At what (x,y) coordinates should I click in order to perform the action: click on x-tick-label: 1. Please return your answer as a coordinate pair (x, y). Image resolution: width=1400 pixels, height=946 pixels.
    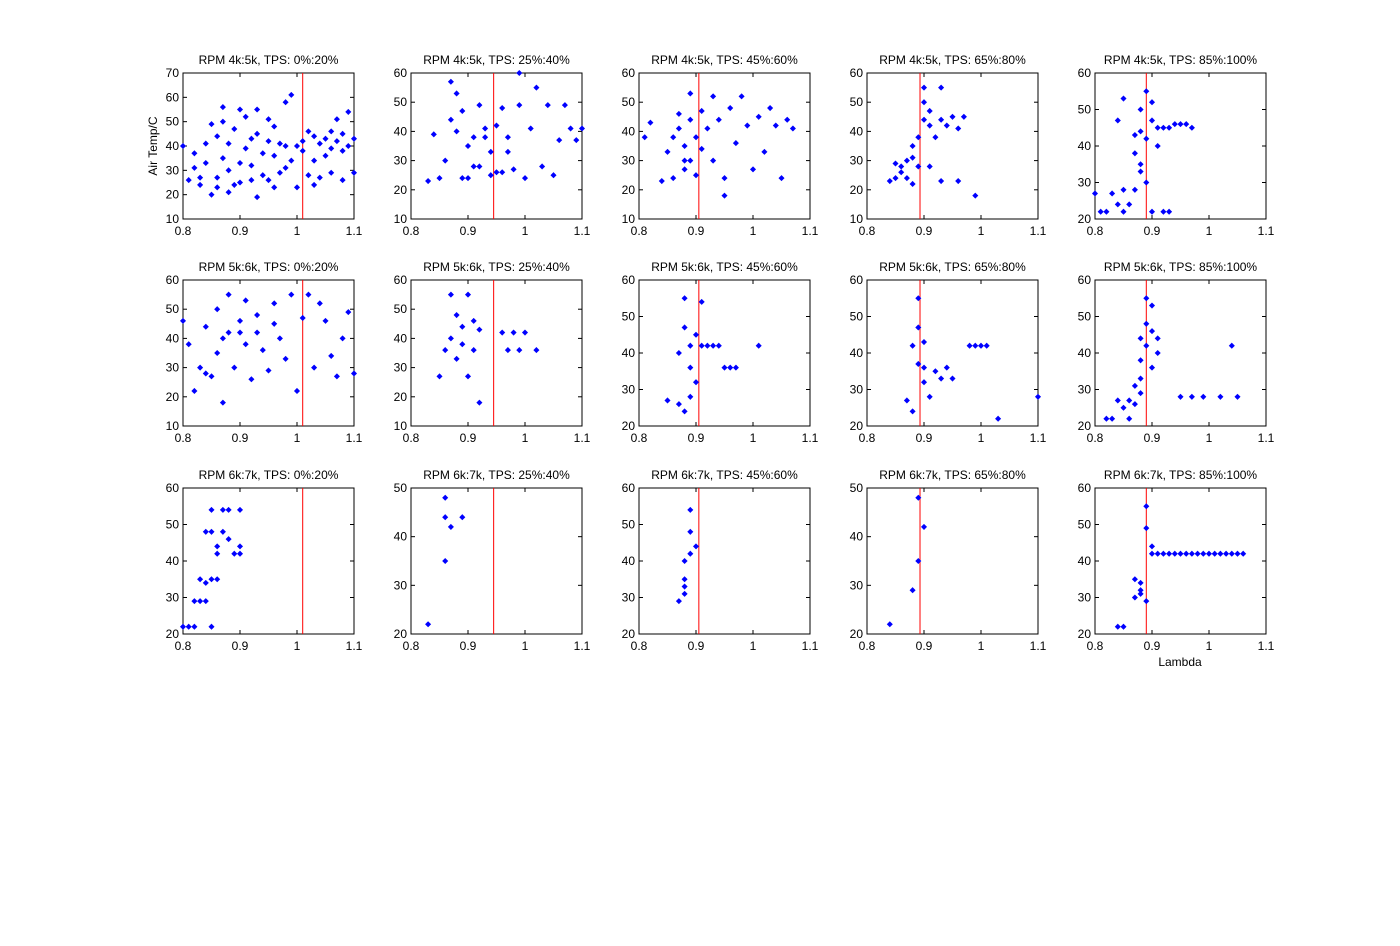
    Looking at the image, I should click on (981, 438).